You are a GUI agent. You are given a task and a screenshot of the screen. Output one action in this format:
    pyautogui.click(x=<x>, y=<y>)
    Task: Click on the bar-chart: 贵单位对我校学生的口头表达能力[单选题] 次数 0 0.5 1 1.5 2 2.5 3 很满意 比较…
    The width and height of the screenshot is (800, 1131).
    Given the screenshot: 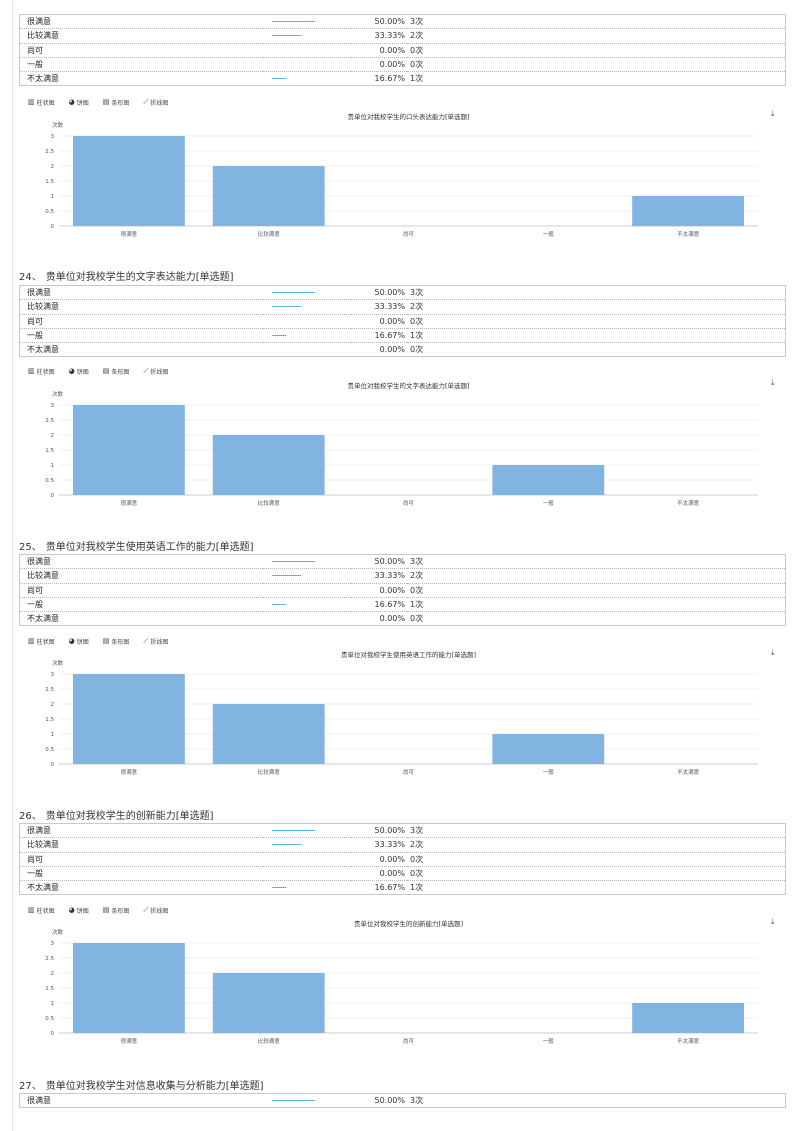 What is the action you would take?
    pyautogui.click(x=401, y=175)
    